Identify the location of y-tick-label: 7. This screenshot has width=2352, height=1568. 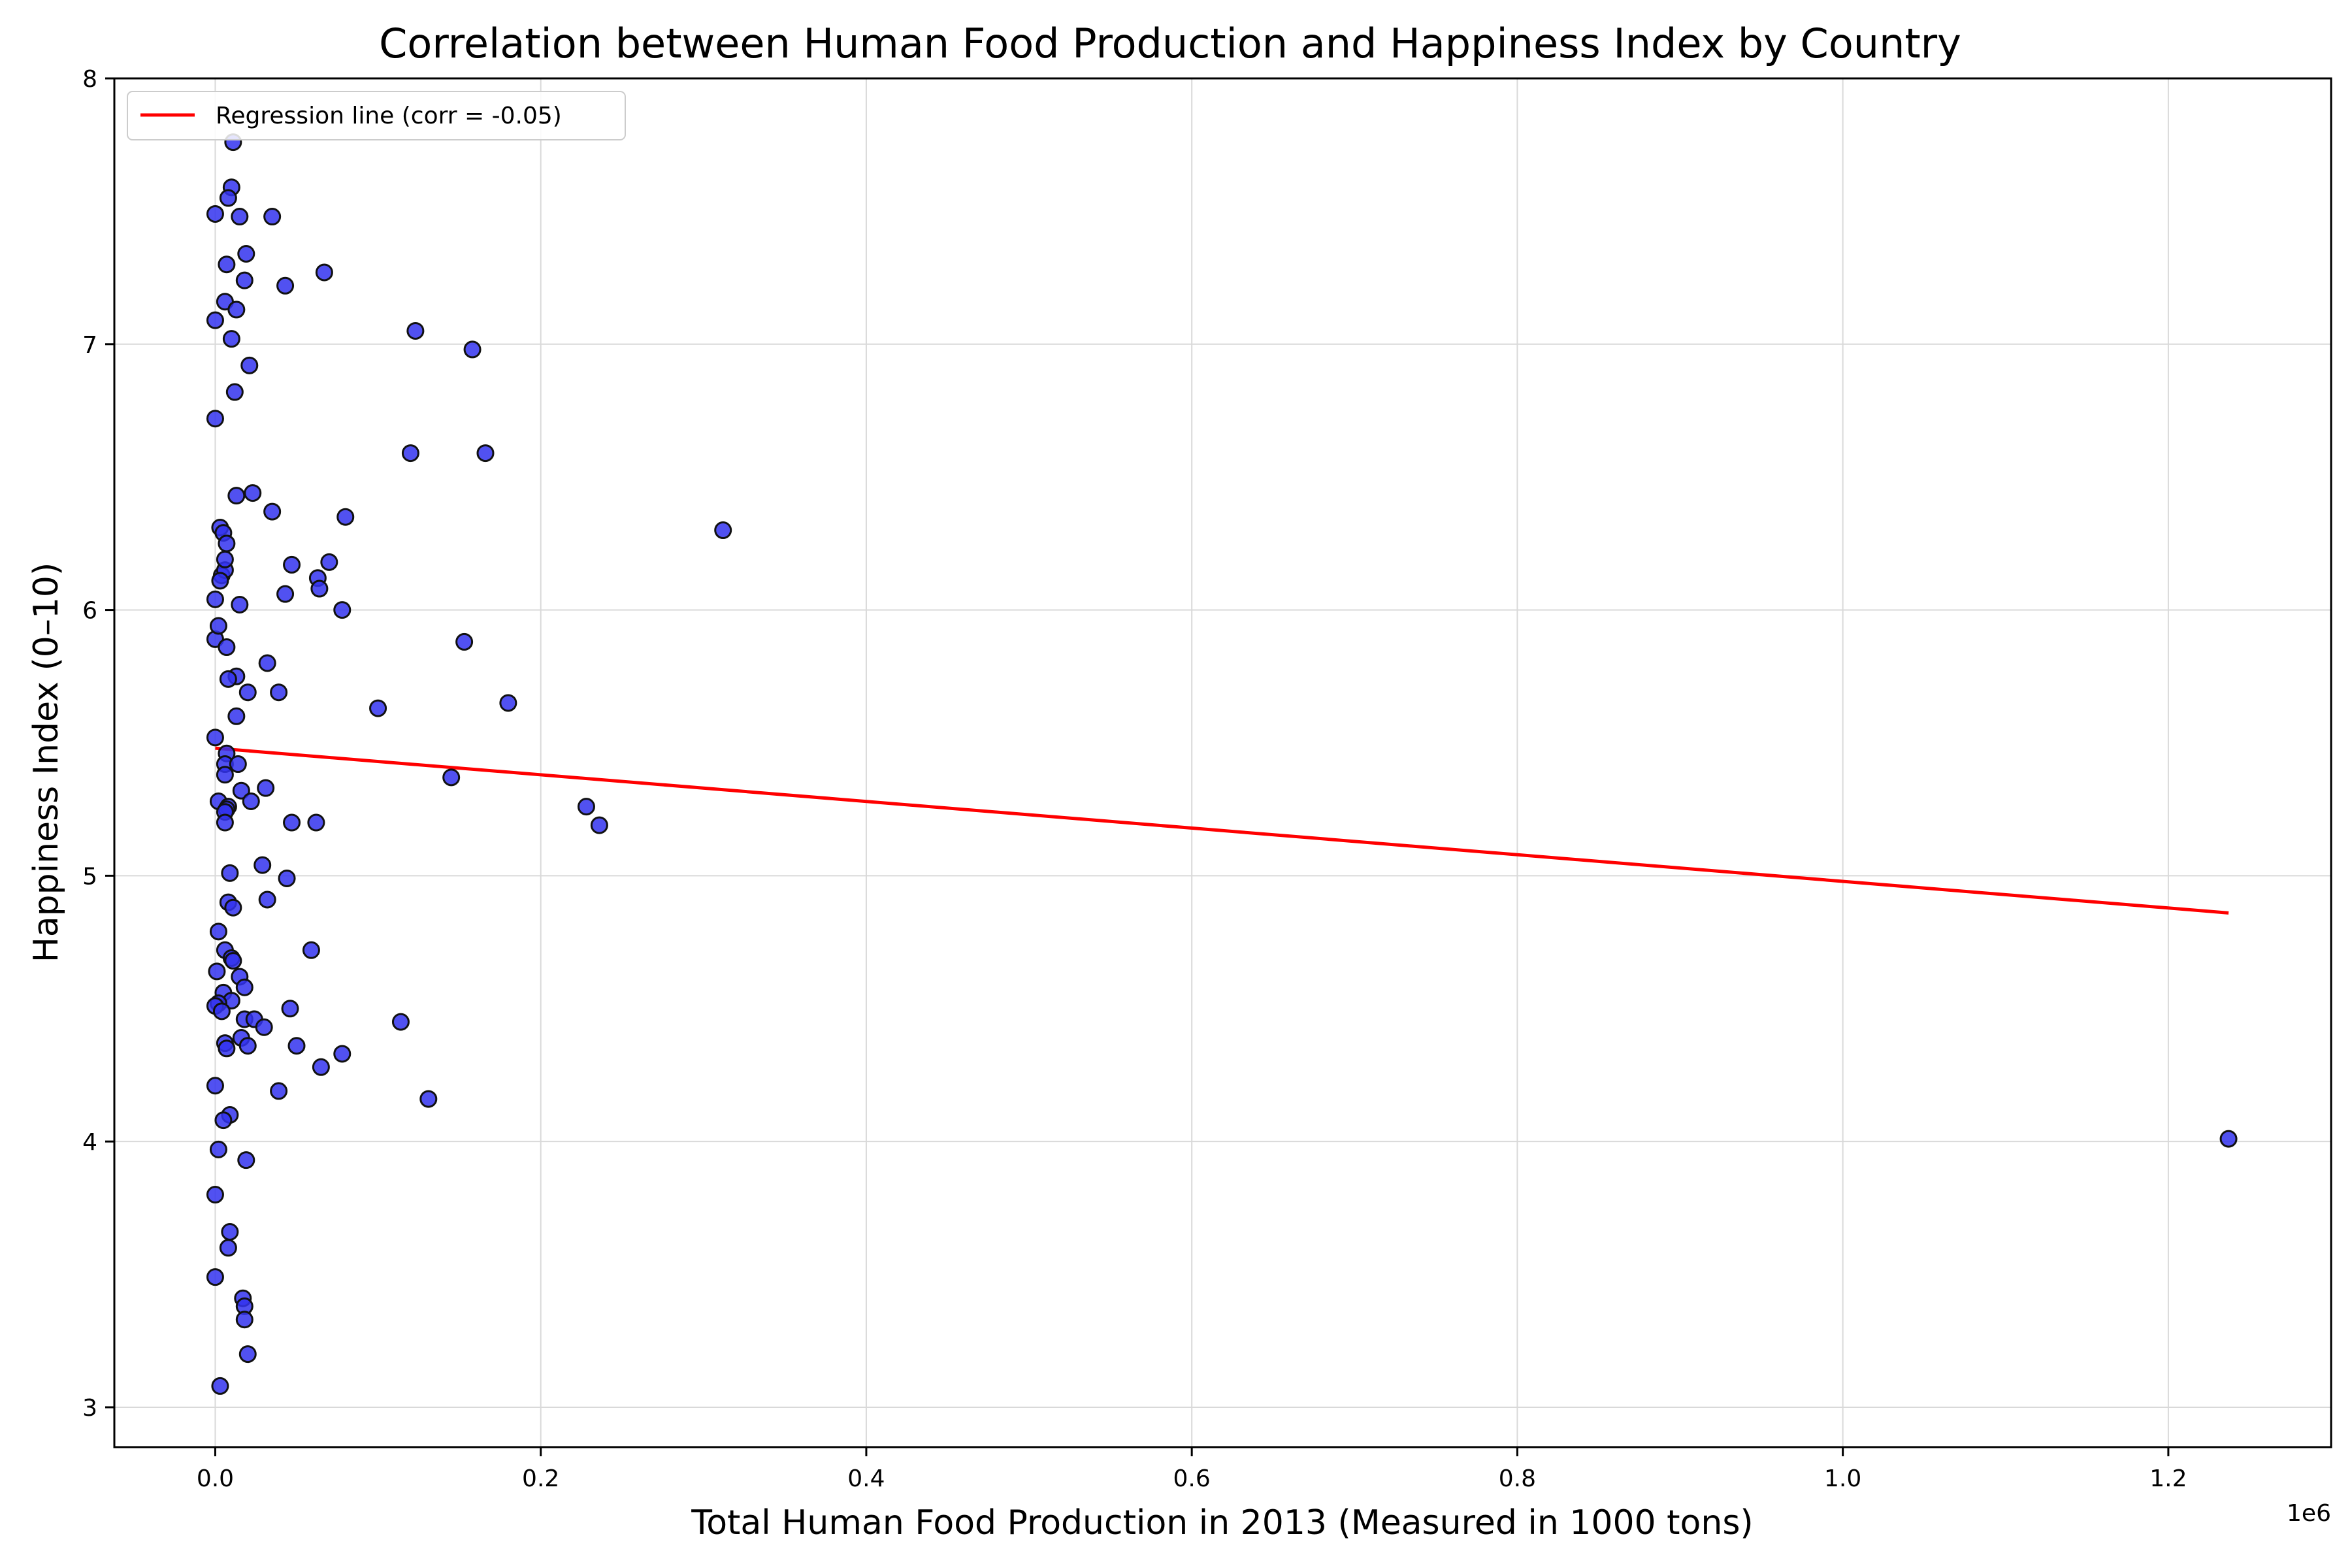
(89, 345).